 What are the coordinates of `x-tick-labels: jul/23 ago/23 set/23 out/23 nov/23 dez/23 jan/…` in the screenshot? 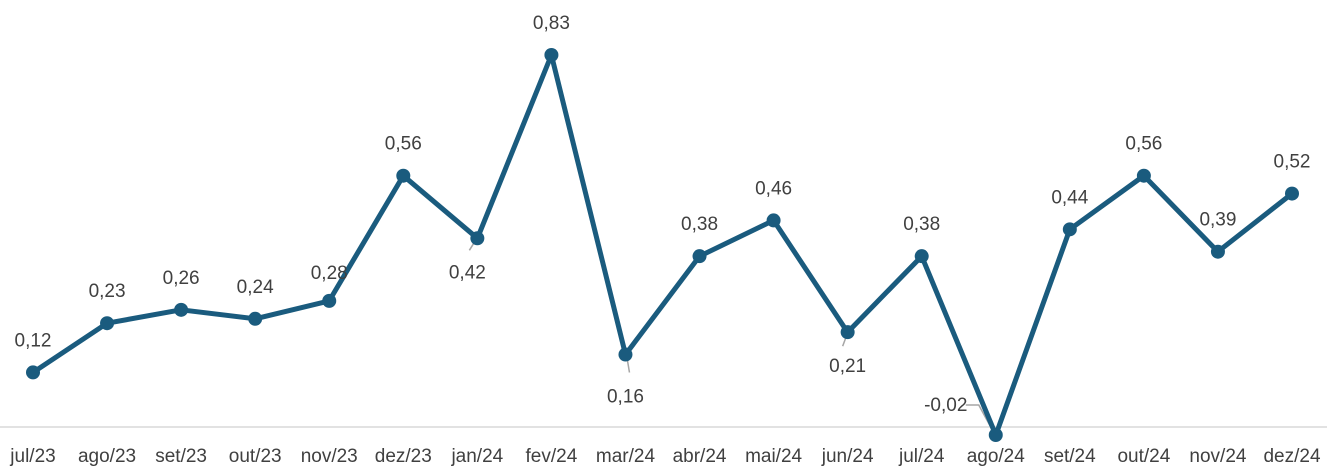 It's located at (665, 456).